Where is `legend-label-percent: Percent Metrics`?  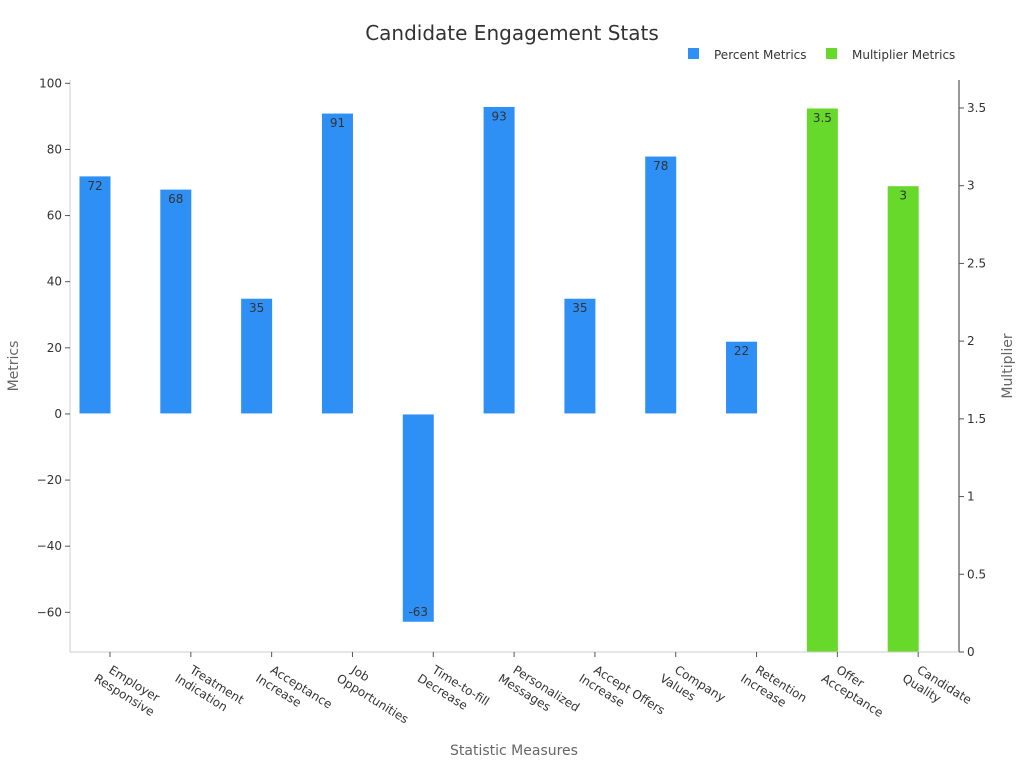
legend-label-percent: Percent Metrics is located at coordinates (760, 55).